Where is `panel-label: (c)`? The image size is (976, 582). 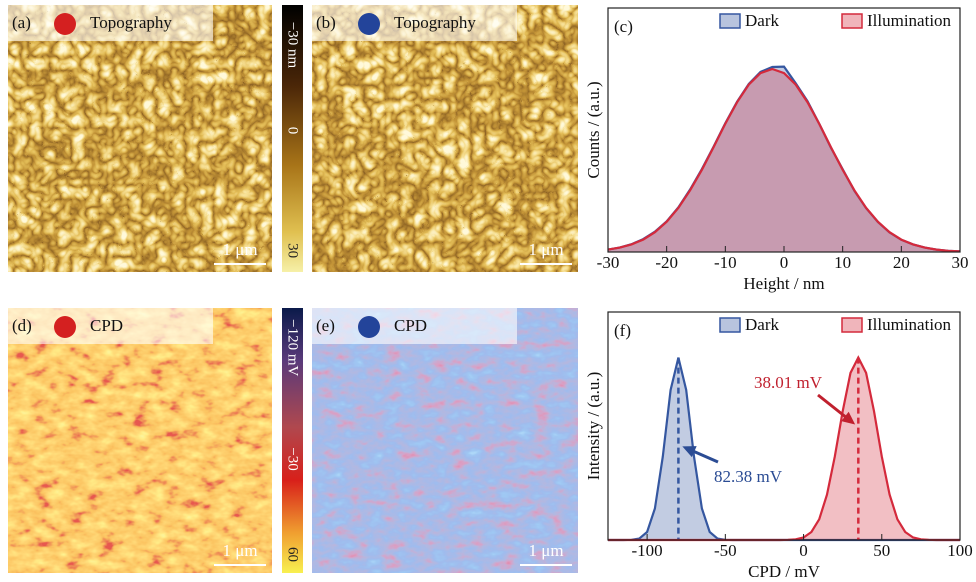
panel-label: (c) is located at coordinates (623, 26).